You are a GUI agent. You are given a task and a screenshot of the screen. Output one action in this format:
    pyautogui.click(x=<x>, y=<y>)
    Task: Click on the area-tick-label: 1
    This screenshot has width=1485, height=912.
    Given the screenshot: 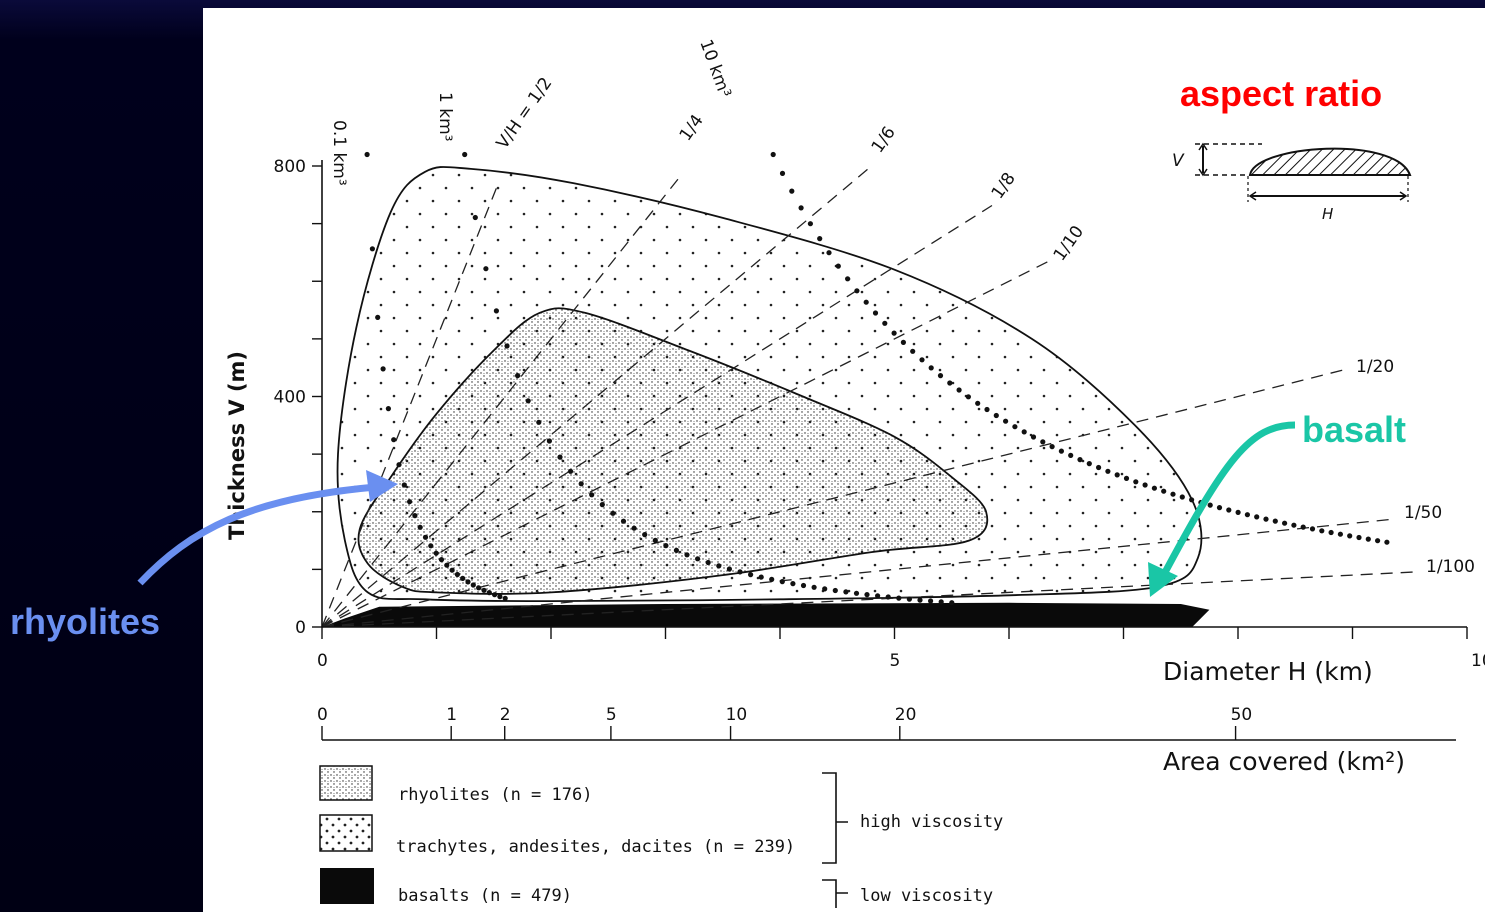 What is the action you would take?
    pyautogui.click(x=451, y=715)
    